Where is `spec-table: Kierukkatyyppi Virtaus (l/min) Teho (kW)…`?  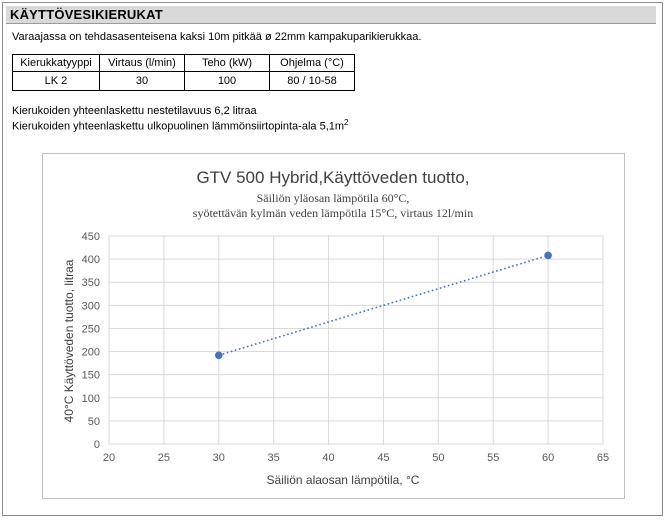
spec-table: Kierukkatyyppi Virtaus (l/min) Teho (kW)… is located at coordinates (183, 72).